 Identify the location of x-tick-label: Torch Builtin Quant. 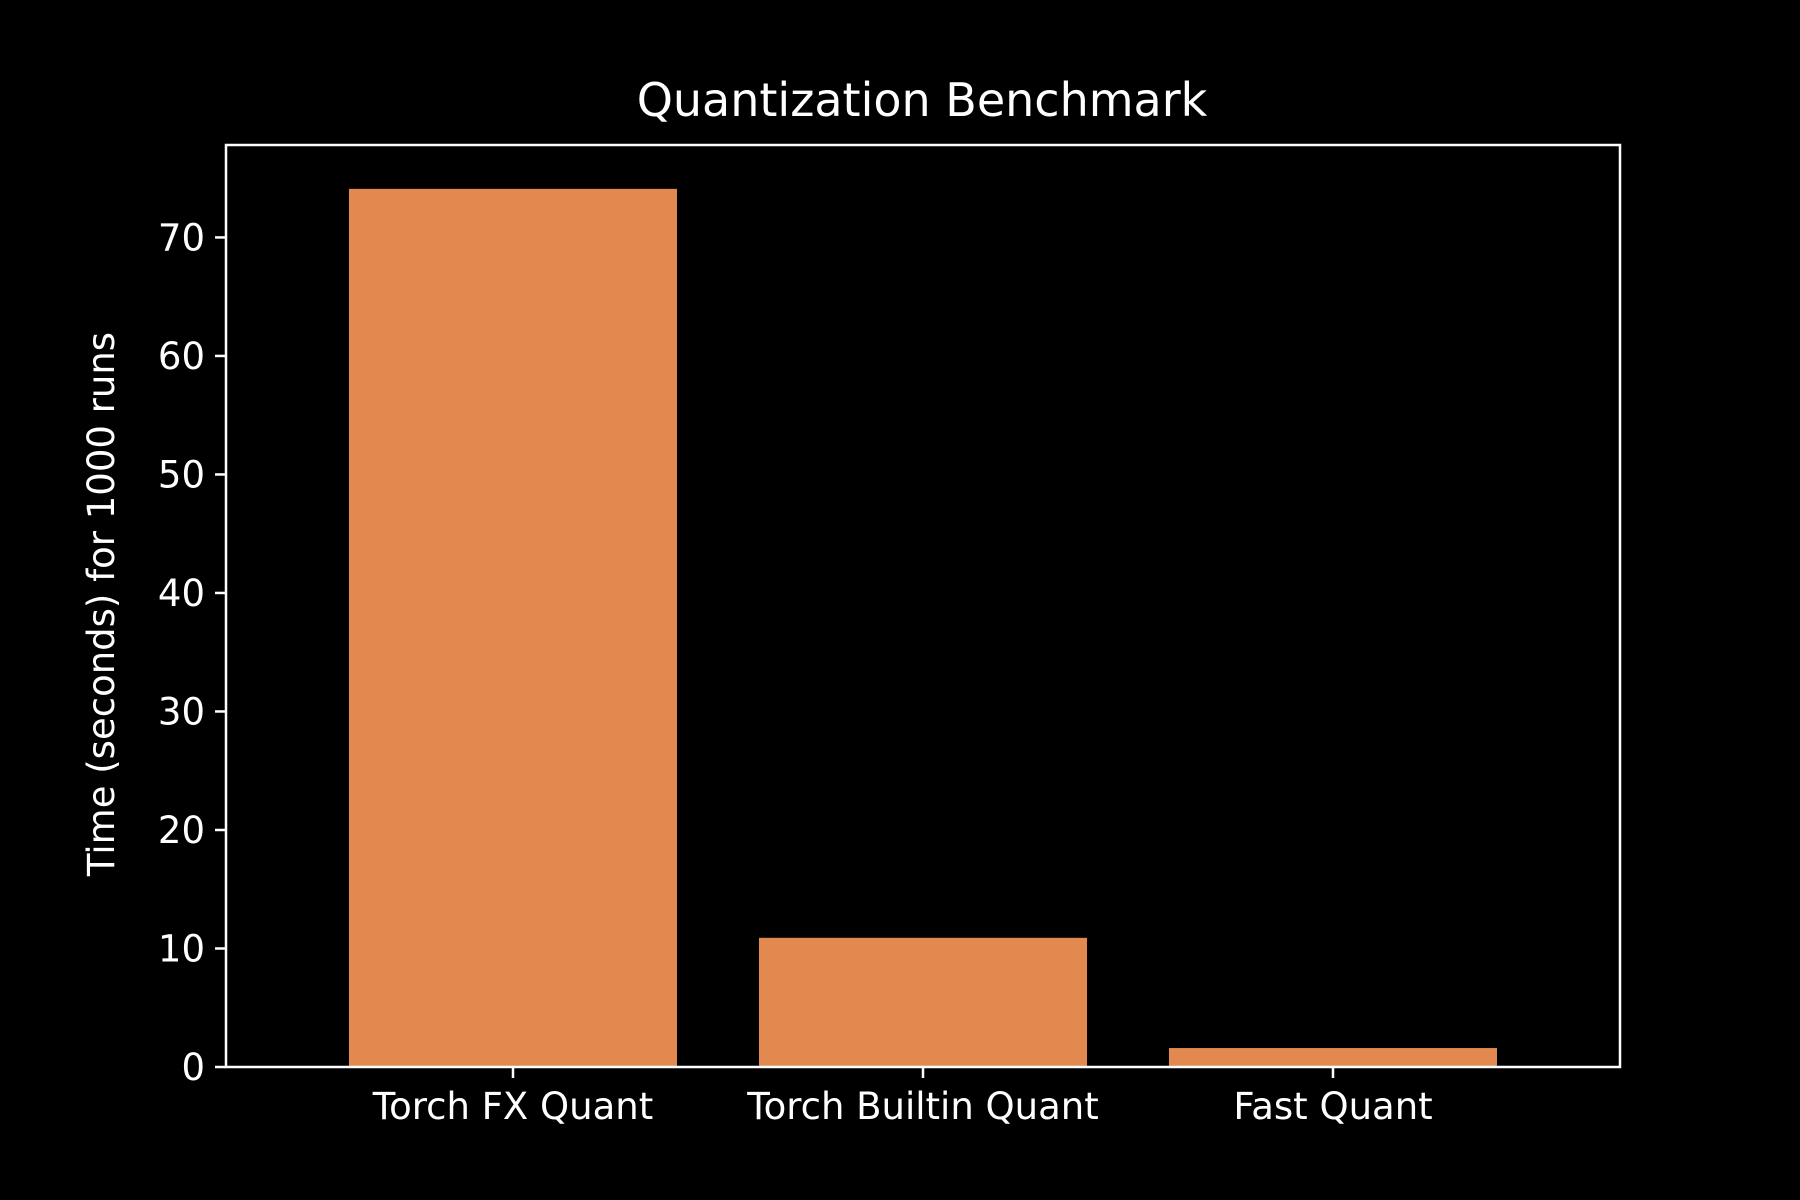
(922, 1106).